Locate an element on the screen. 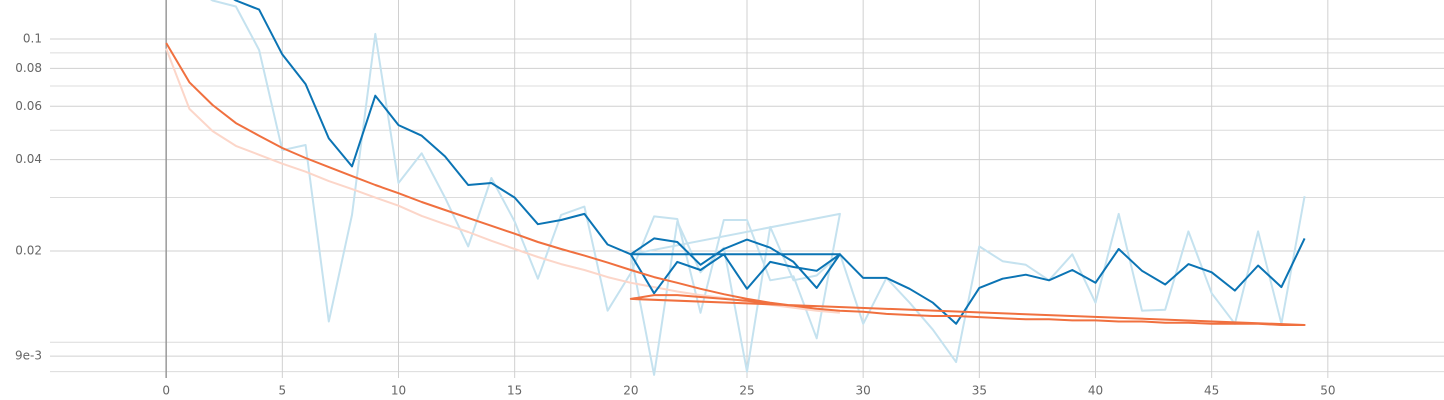  x-tick-label: 35 is located at coordinates (979, 391).